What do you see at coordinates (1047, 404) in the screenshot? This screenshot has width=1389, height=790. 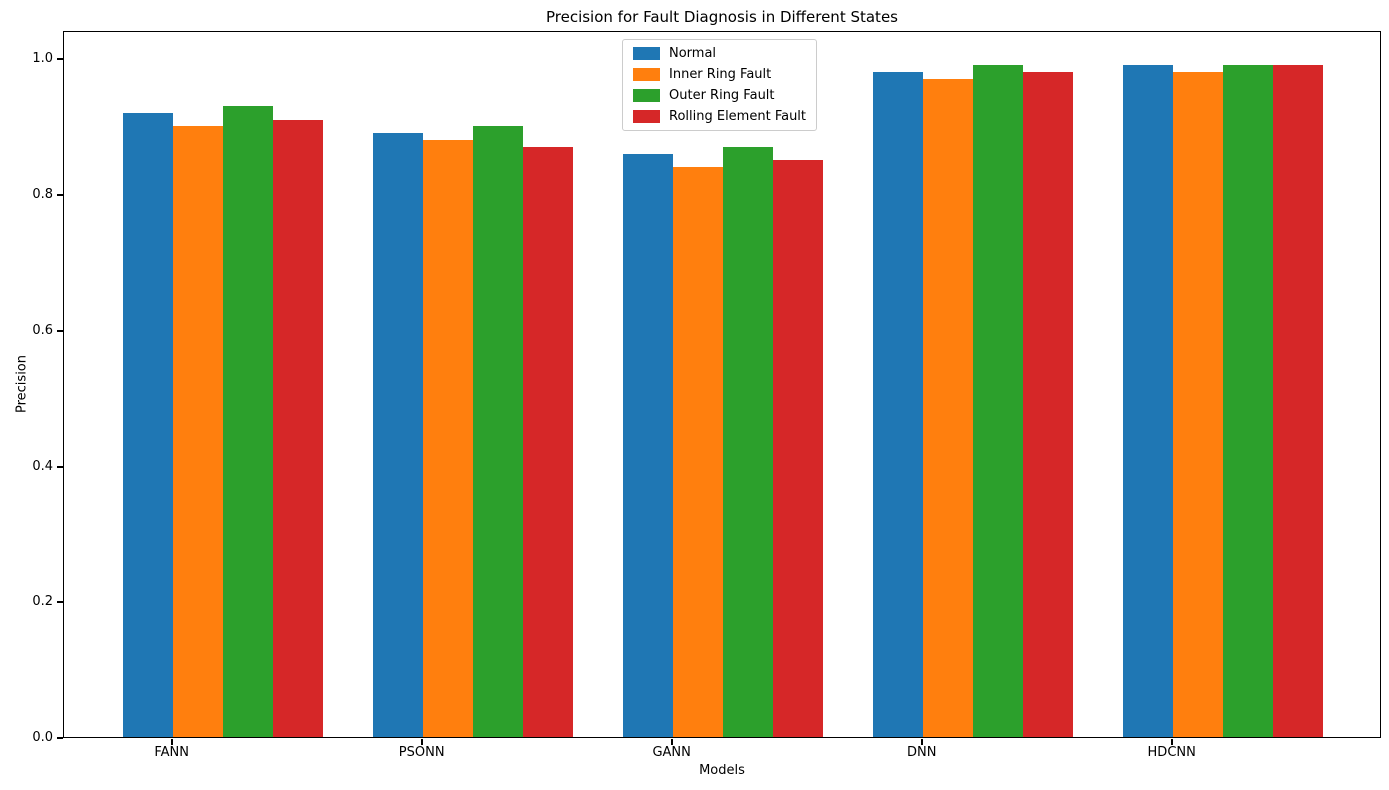 I see `bar-dnn-series3` at bounding box center [1047, 404].